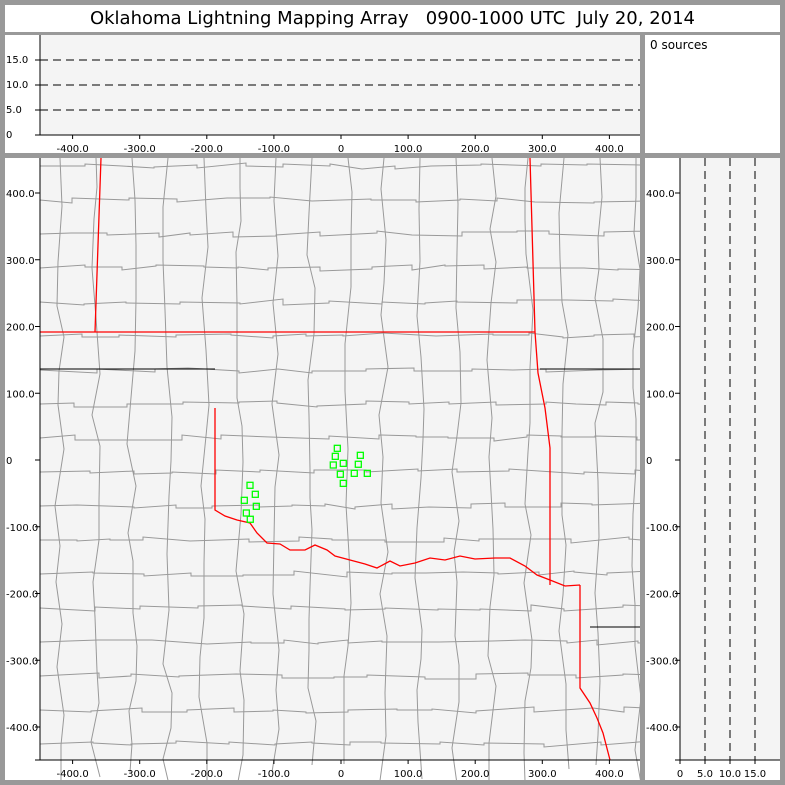 This screenshot has width=785, height=785. What do you see at coordinates (17, 60) in the screenshot?
I see `y-tick-label: 15.0` at bounding box center [17, 60].